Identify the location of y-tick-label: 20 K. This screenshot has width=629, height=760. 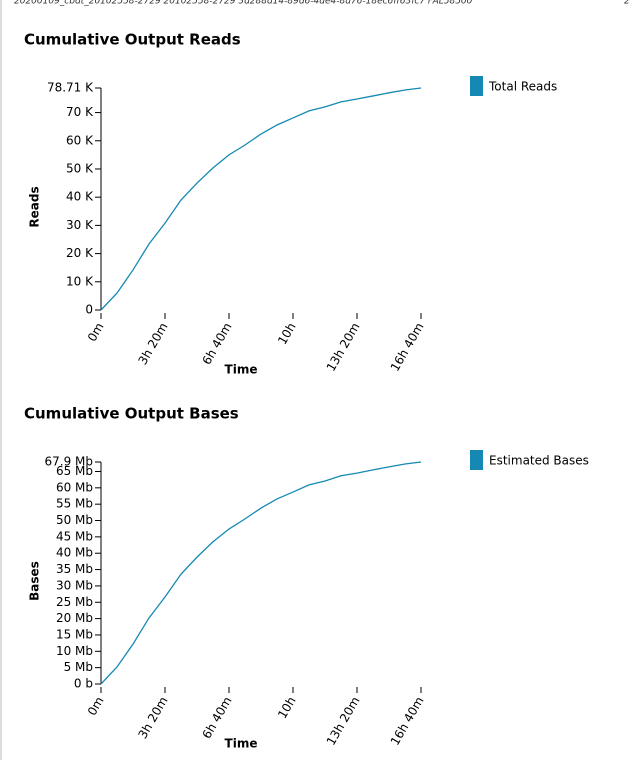
(80, 253).